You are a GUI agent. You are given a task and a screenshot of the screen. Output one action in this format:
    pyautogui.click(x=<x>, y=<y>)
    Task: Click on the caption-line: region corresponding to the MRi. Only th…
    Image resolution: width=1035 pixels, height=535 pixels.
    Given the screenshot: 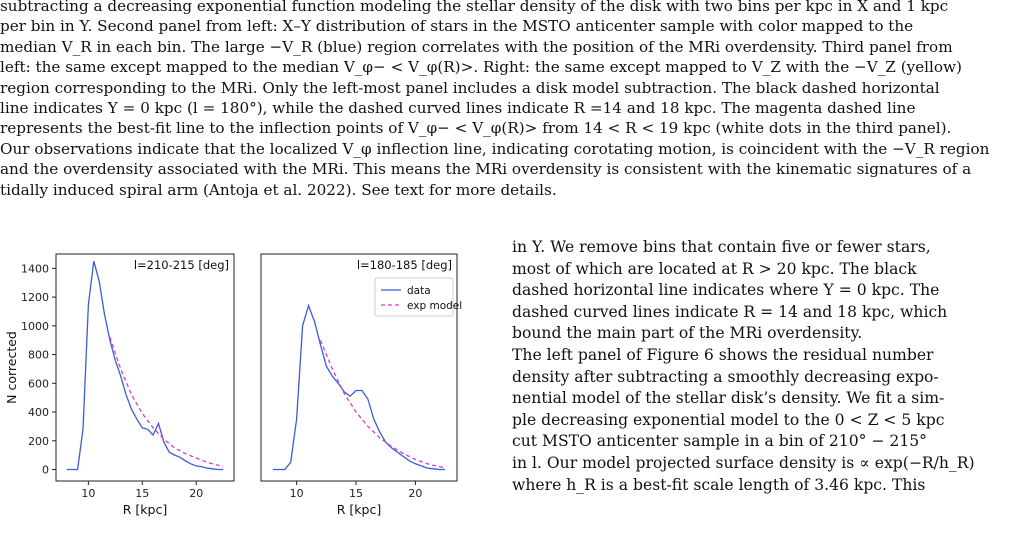 What is the action you would take?
    pyautogui.click(x=470, y=87)
    